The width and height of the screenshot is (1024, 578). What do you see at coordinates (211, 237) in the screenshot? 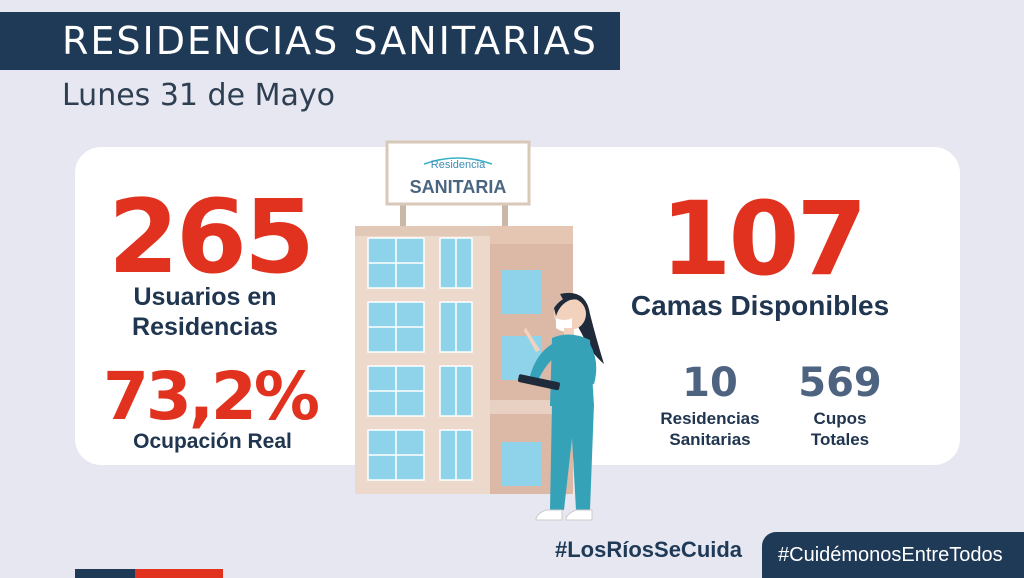
I see `users-count: 265` at bounding box center [211, 237].